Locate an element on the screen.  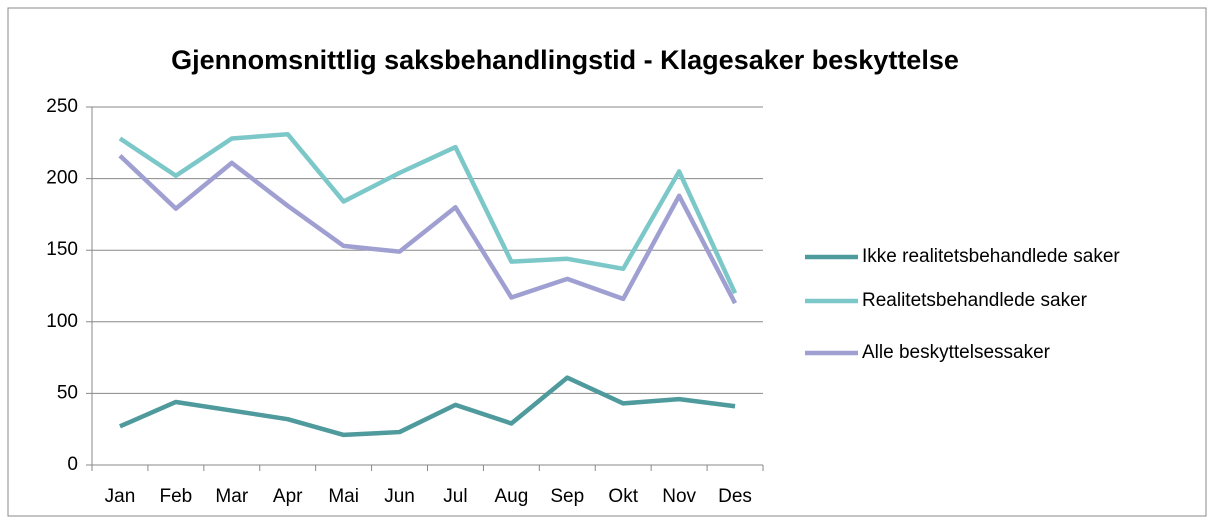
x-tick-label: Feb is located at coordinates (176, 496).